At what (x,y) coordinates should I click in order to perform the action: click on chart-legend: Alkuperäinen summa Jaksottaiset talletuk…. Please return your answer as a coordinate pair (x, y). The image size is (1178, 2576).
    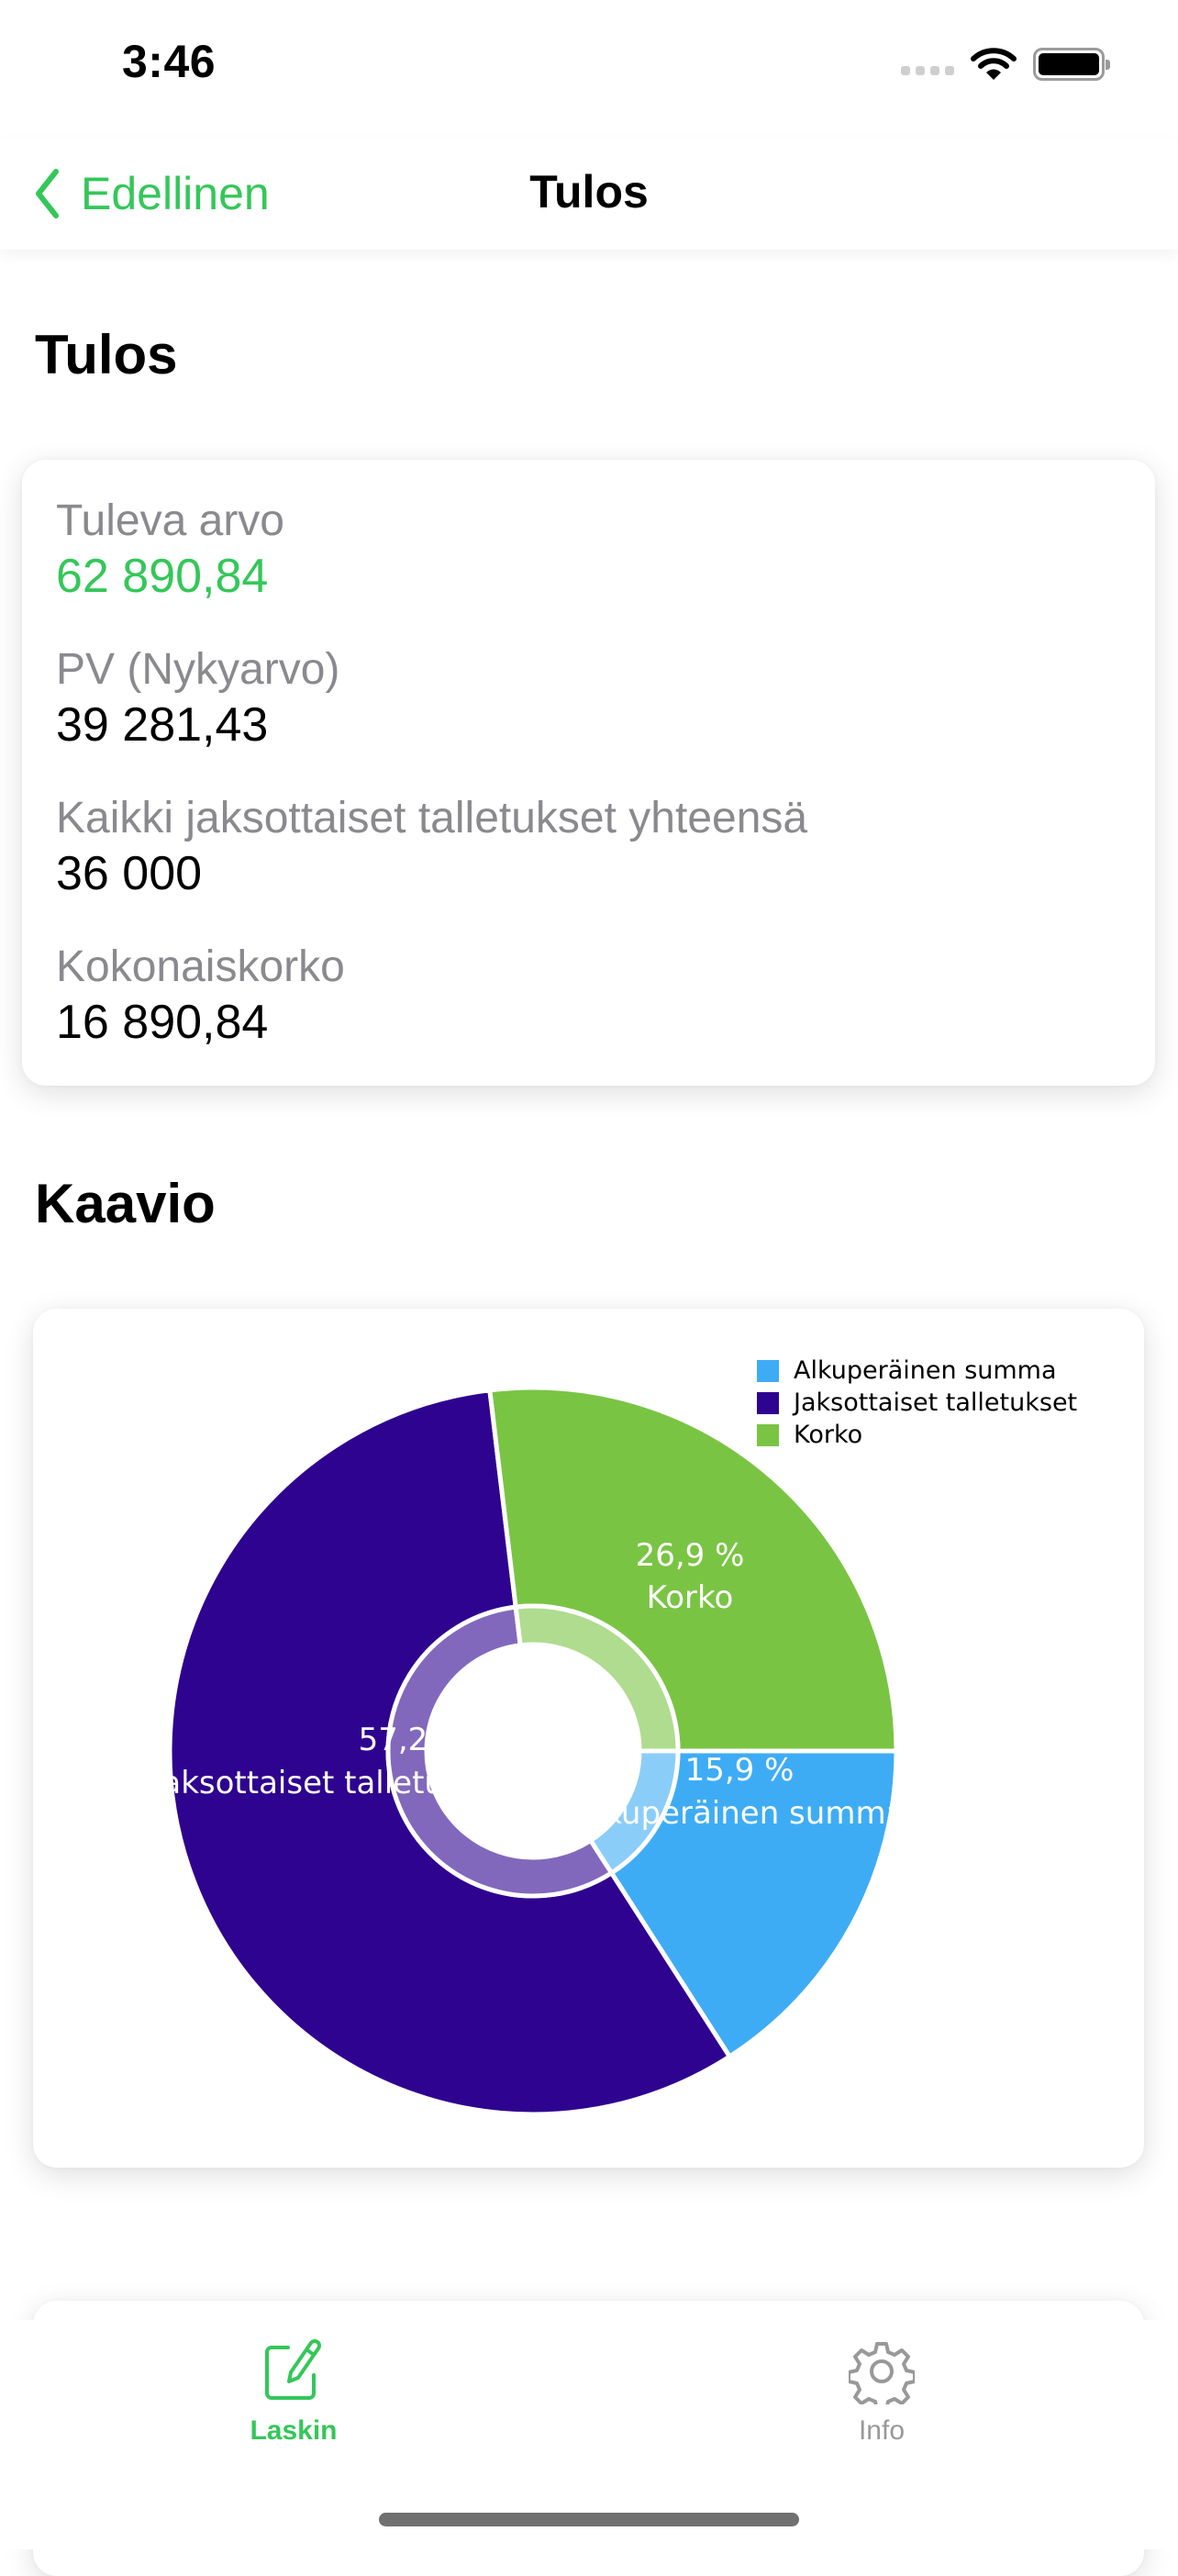
    Looking at the image, I should click on (917, 1403).